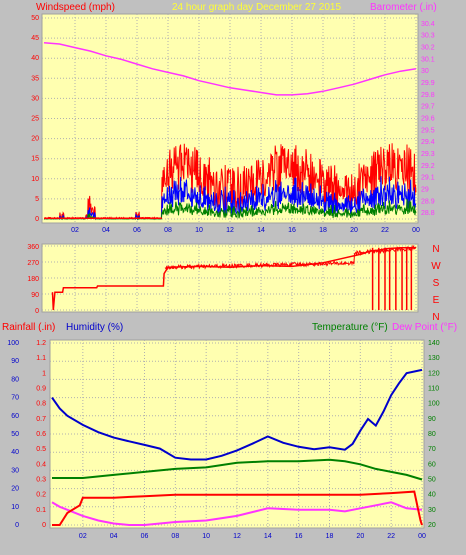 This screenshot has height=555, width=466. Describe the element at coordinates (256, 7) in the screenshot. I see `graph-title: 24 hour graph day December 27 2015` at that location.